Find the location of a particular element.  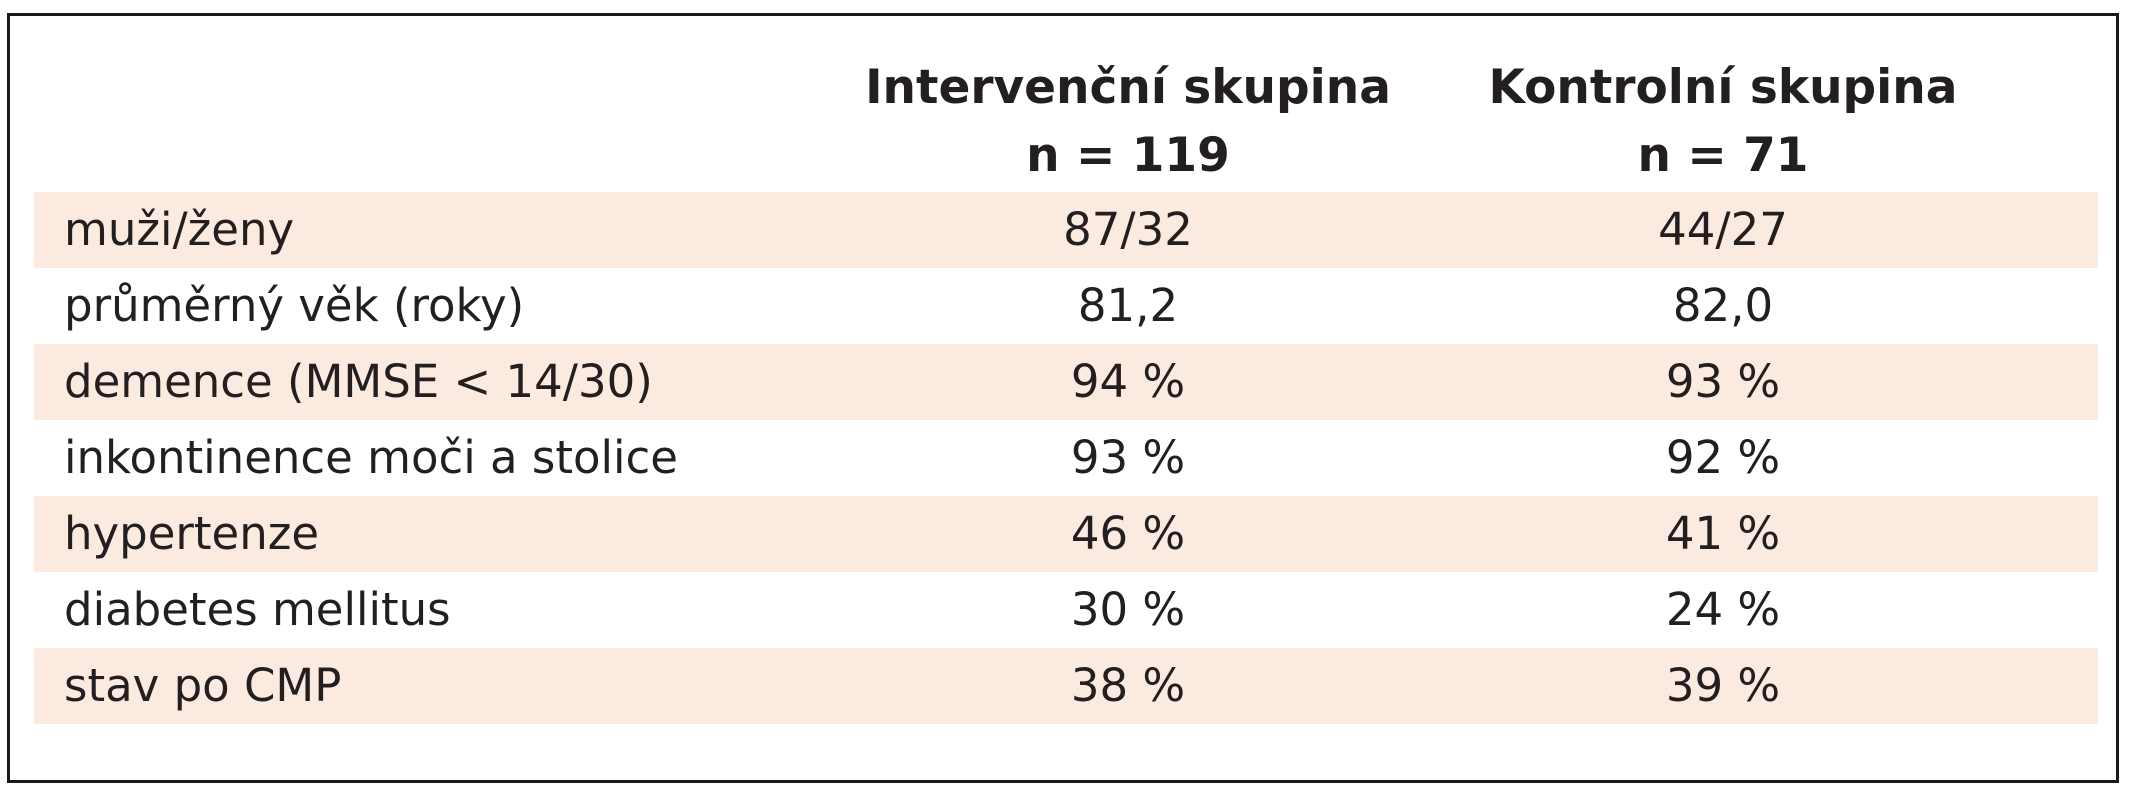

intervention-value: 46 % is located at coordinates (1128, 533).